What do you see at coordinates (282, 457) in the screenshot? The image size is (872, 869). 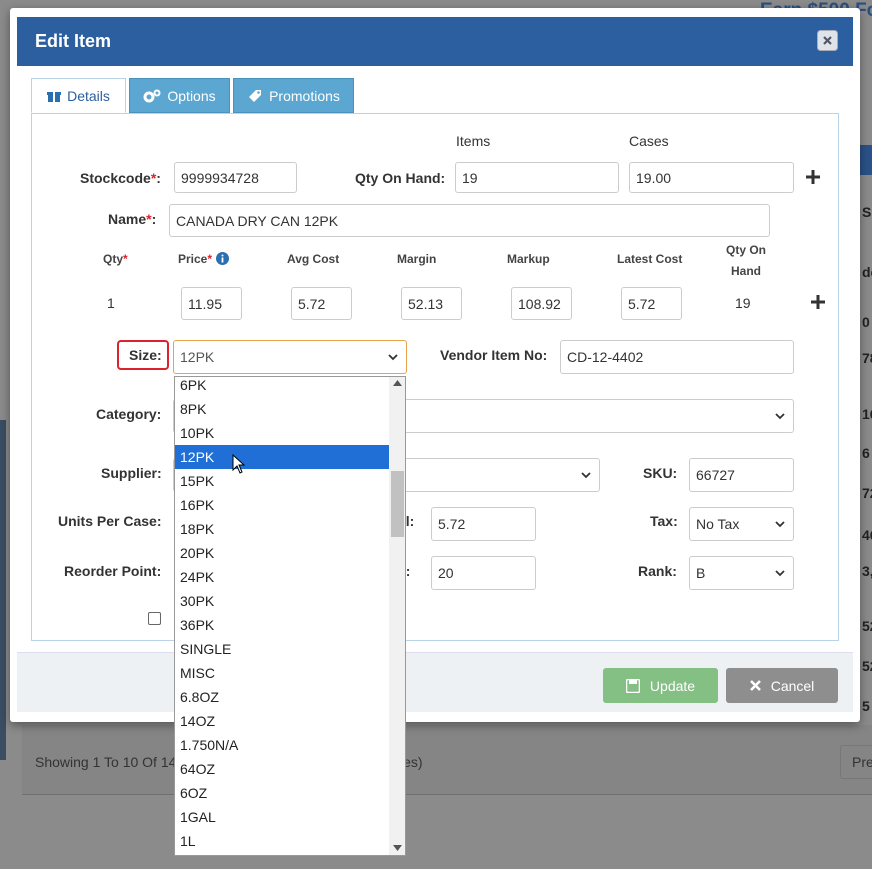 I see `dropdown-option: 12PK` at bounding box center [282, 457].